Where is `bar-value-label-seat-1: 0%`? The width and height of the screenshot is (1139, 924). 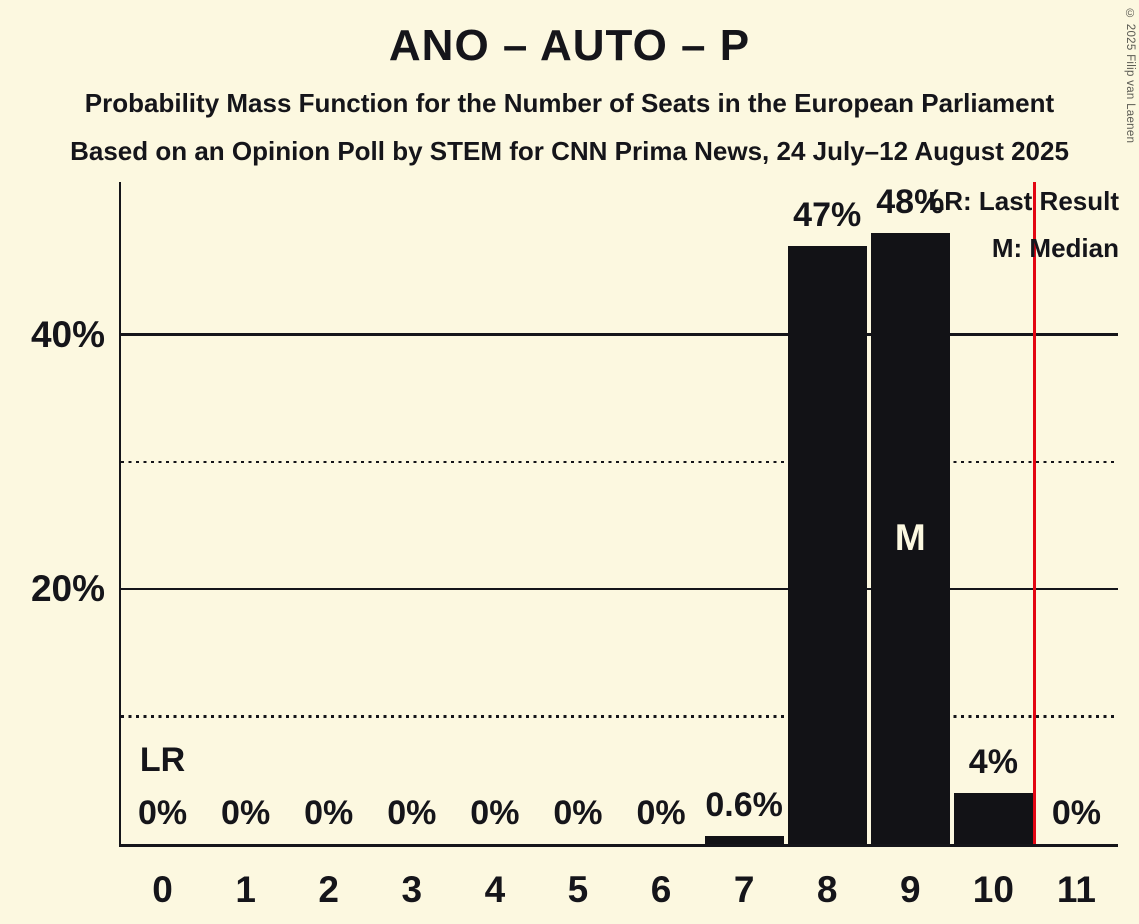
bar-value-label-seat-1: 0% is located at coordinates (246, 813).